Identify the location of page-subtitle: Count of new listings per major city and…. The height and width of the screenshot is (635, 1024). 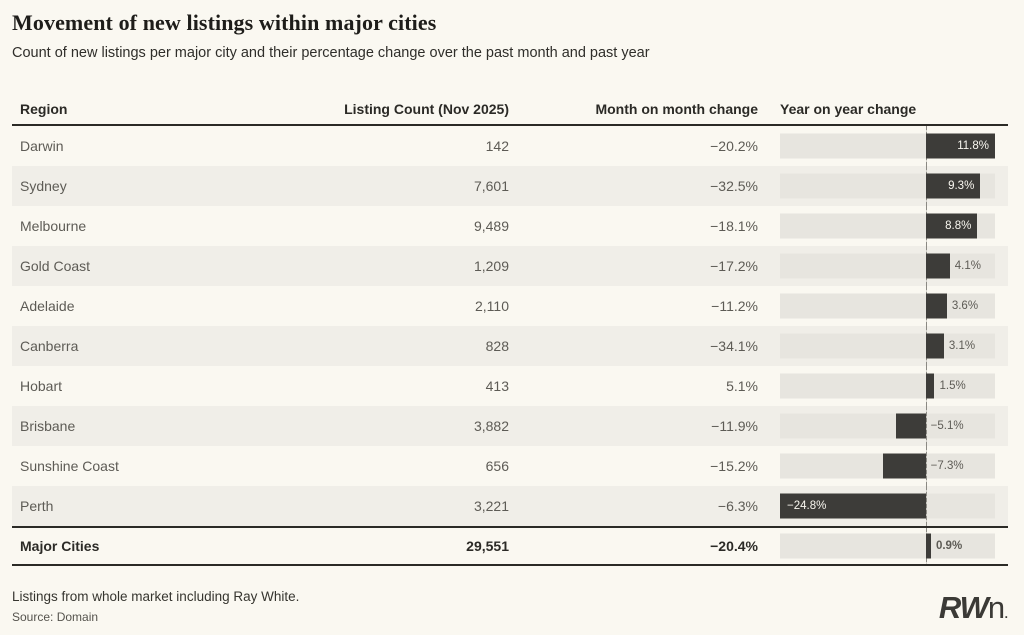
(331, 53).